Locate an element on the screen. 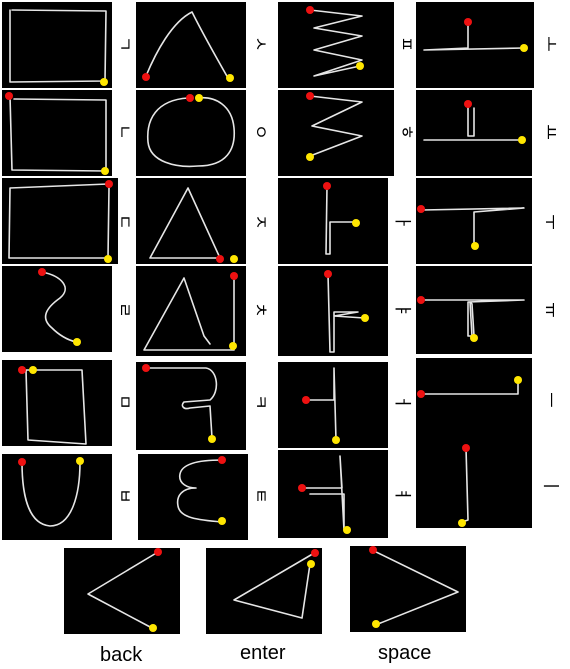 The width and height of the screenshot is (570, 669). gesture-tile-siot is located at coordinates (191, 45).